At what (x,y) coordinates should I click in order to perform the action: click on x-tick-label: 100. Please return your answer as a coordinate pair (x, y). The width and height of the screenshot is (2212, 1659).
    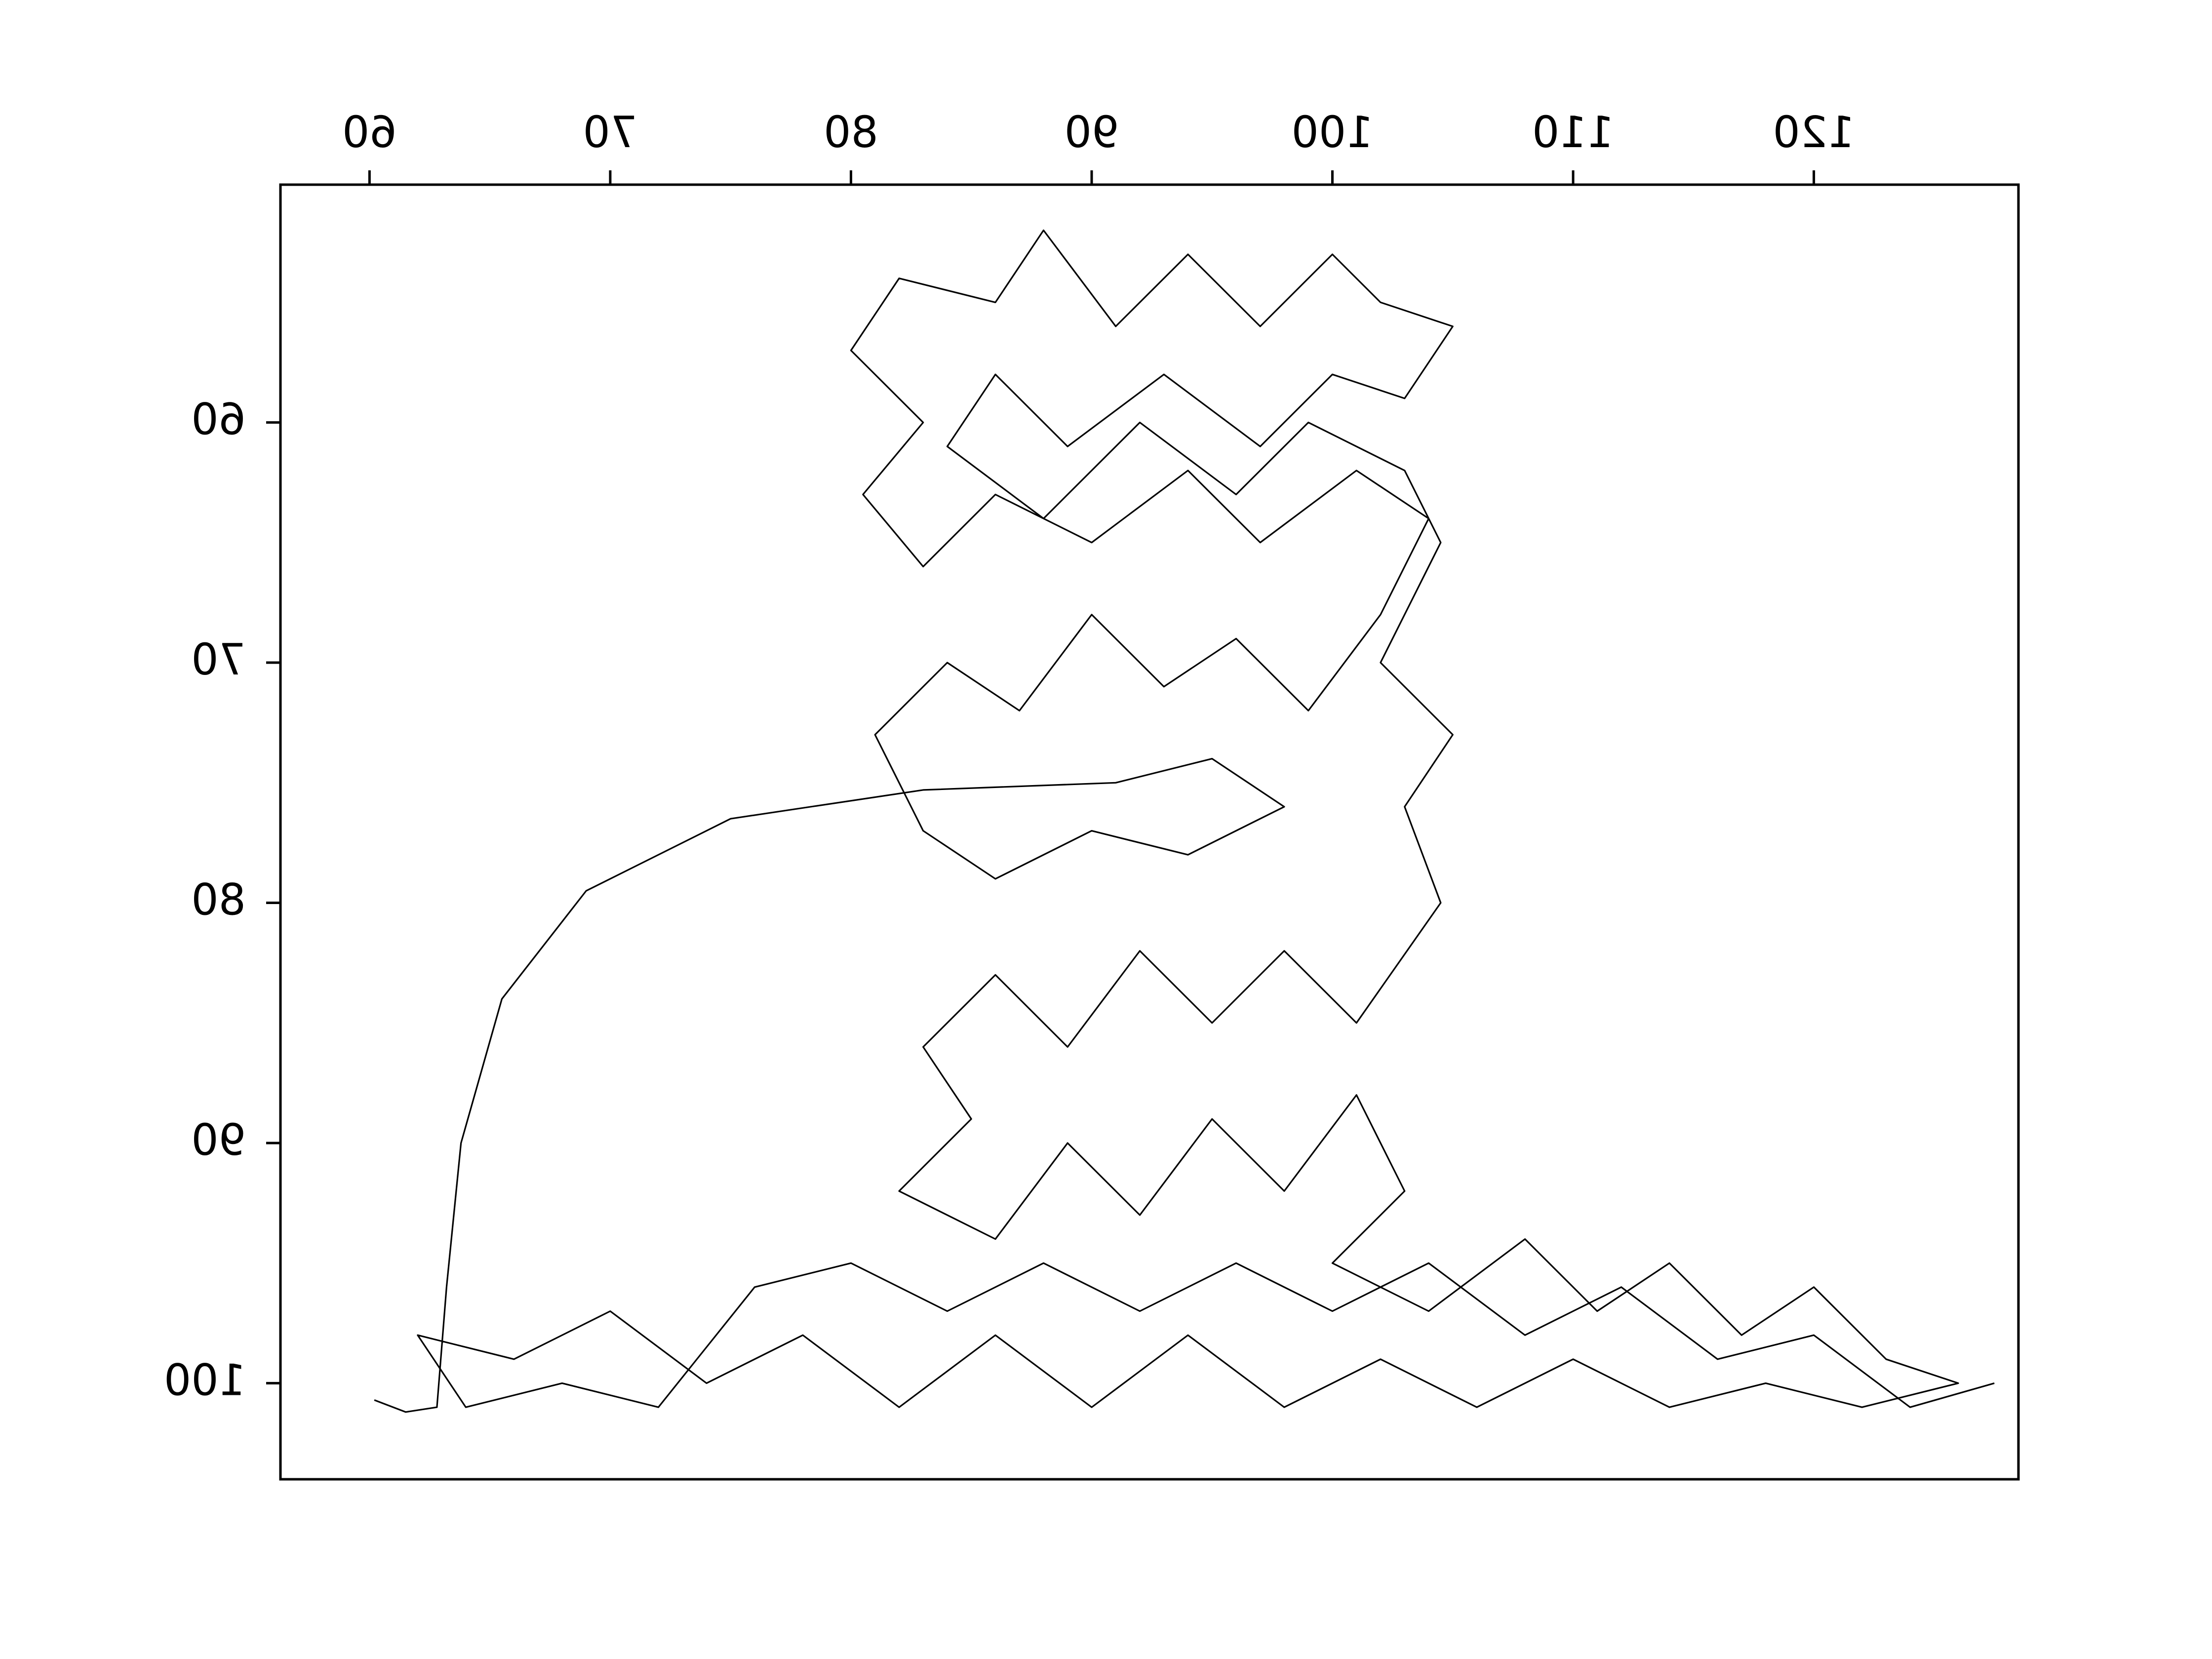
    Looking at the image, I should click on (1332, 133).